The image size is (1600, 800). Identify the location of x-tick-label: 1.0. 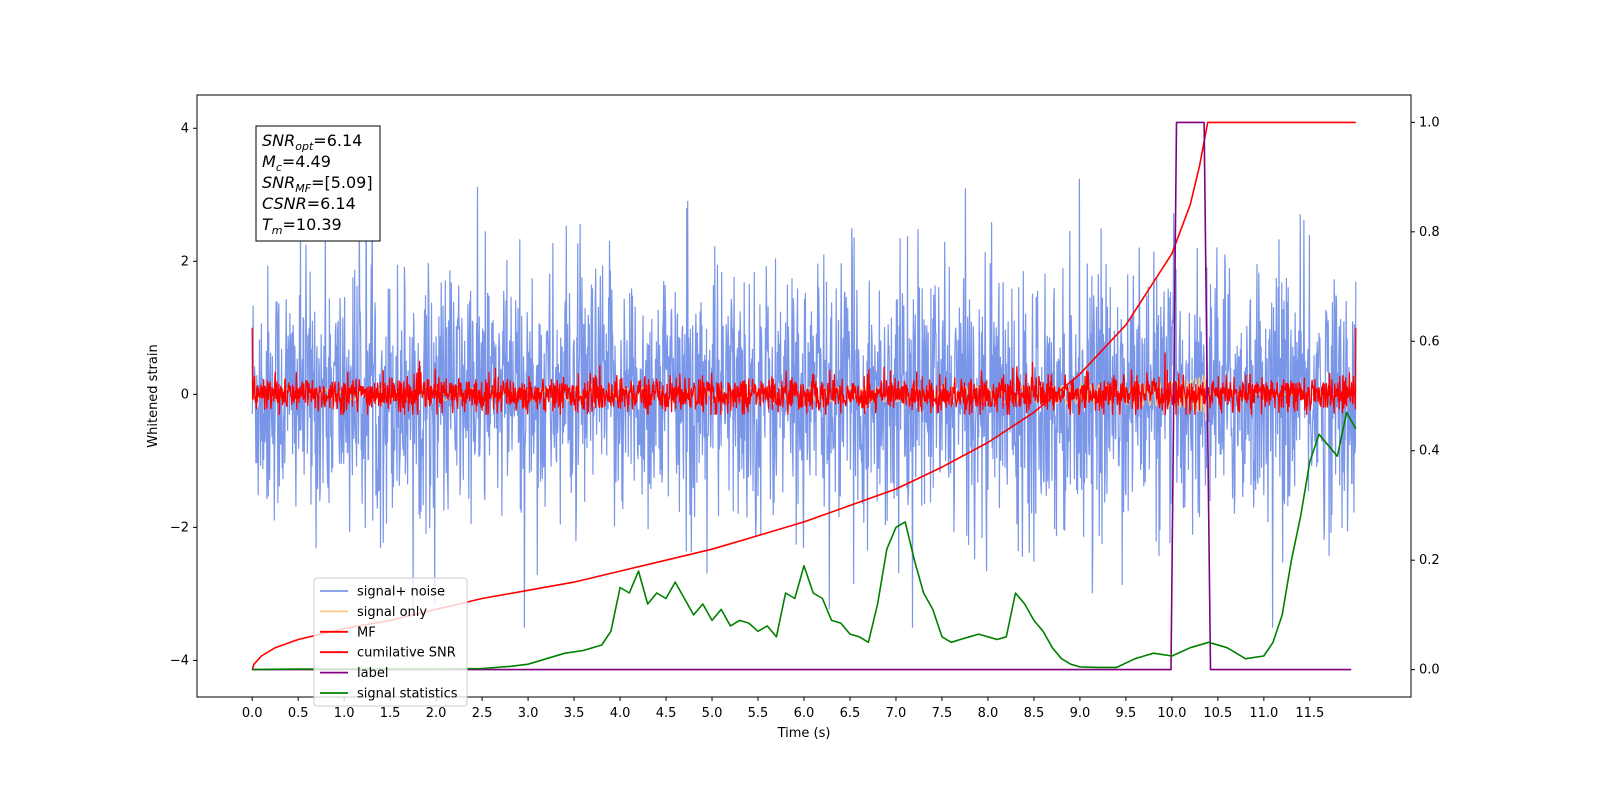
(344, 713).